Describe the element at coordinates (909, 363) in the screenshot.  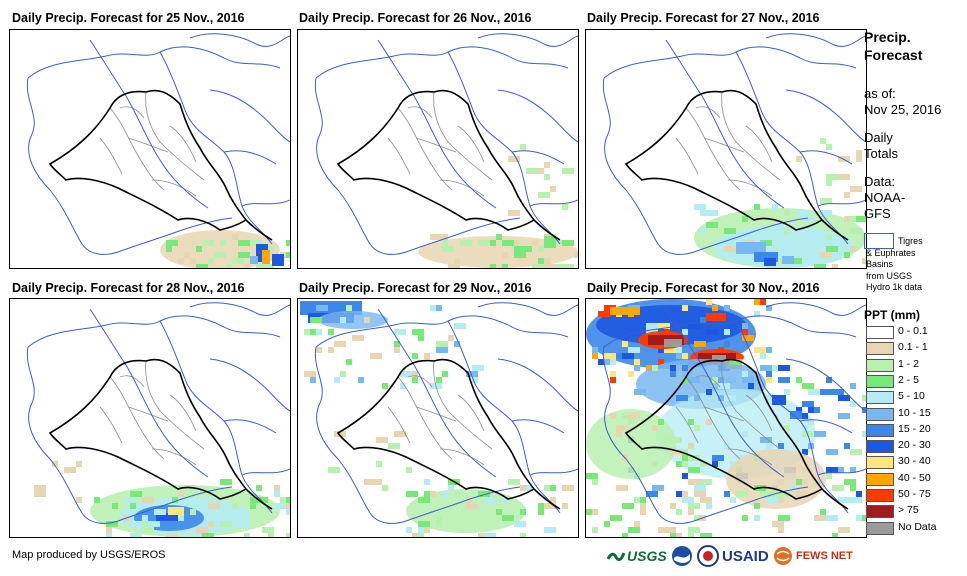
I see `legend-label: 1 - 2` at that location.